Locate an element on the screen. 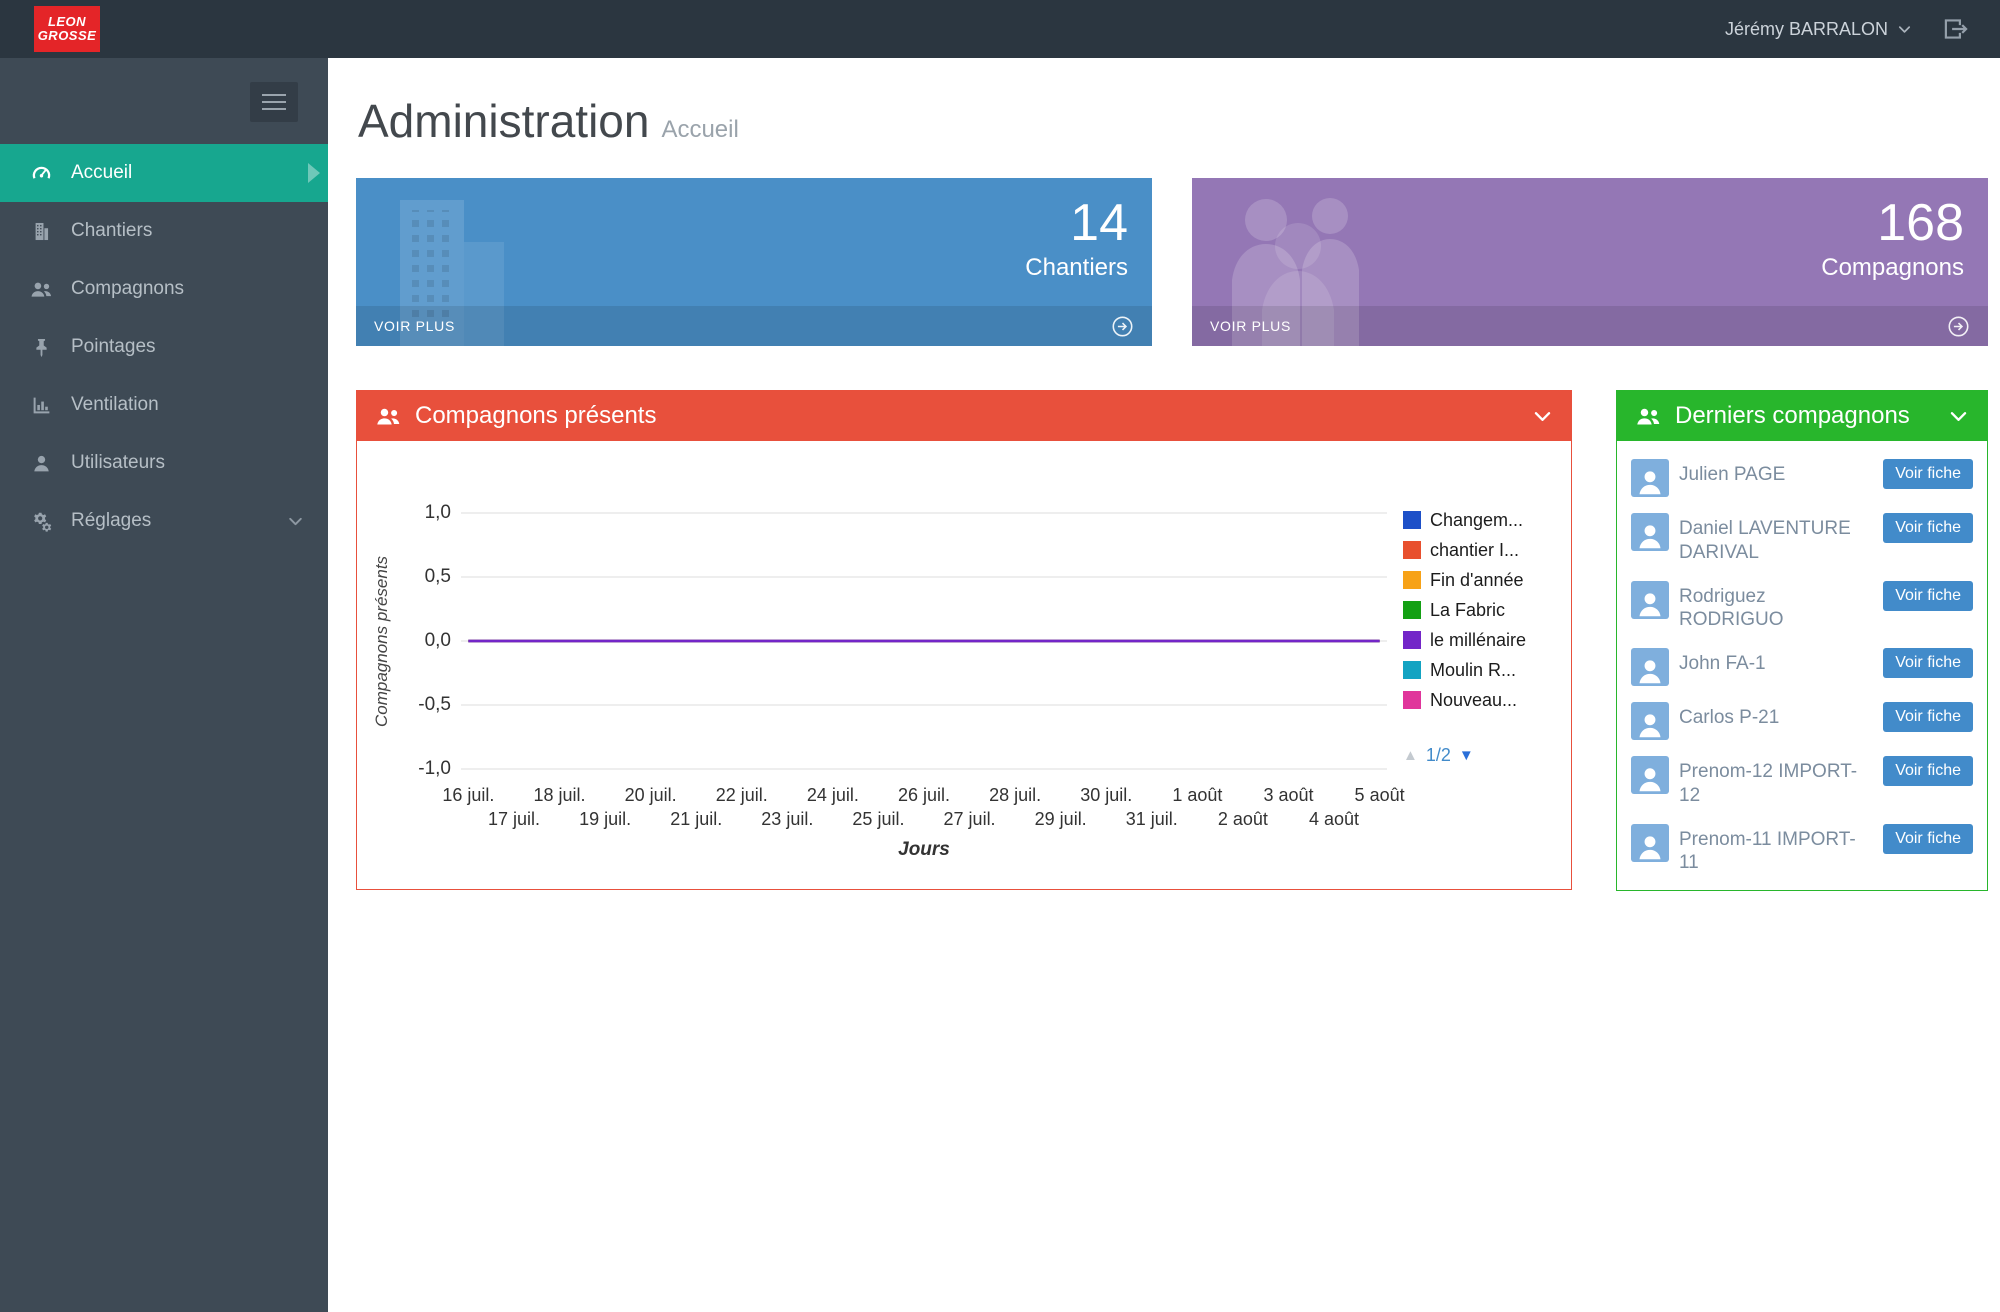  legend-item: La Fabric is located at coordinates (1480, 610).